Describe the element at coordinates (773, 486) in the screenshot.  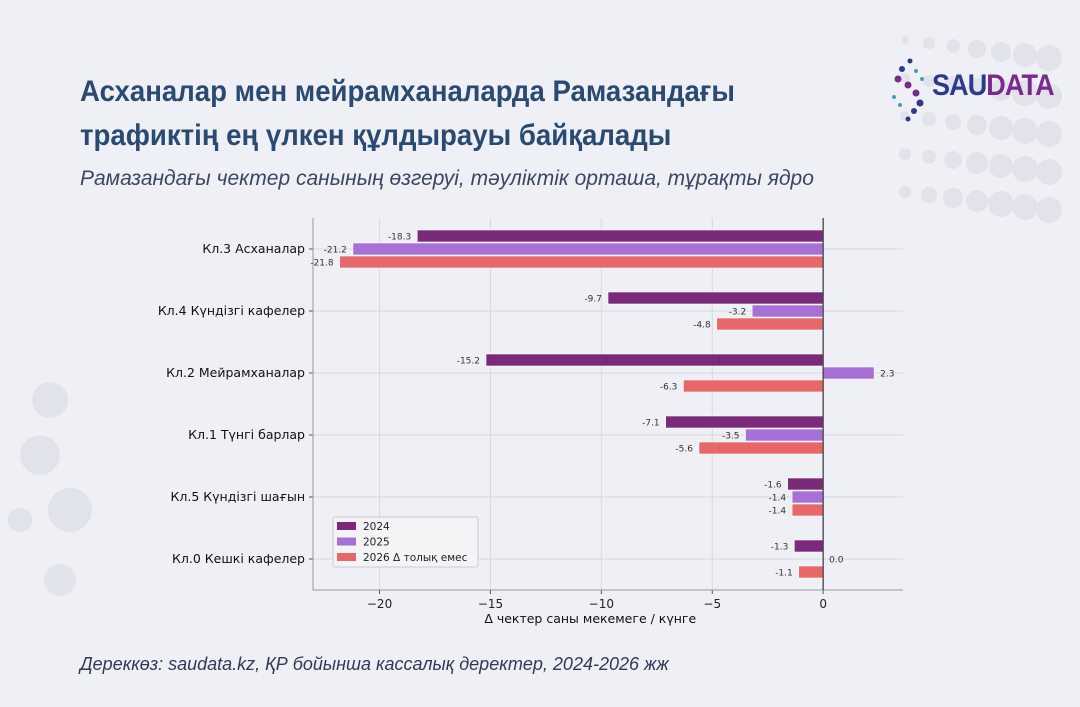
I see `data-label: -1.6` at that location.